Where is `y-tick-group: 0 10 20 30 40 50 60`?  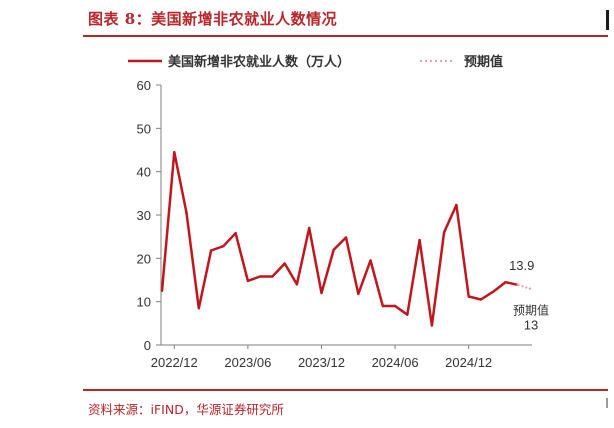
y-tick-group: 0 10 20 30 40 50 60 is located at coordinates (149, 215).